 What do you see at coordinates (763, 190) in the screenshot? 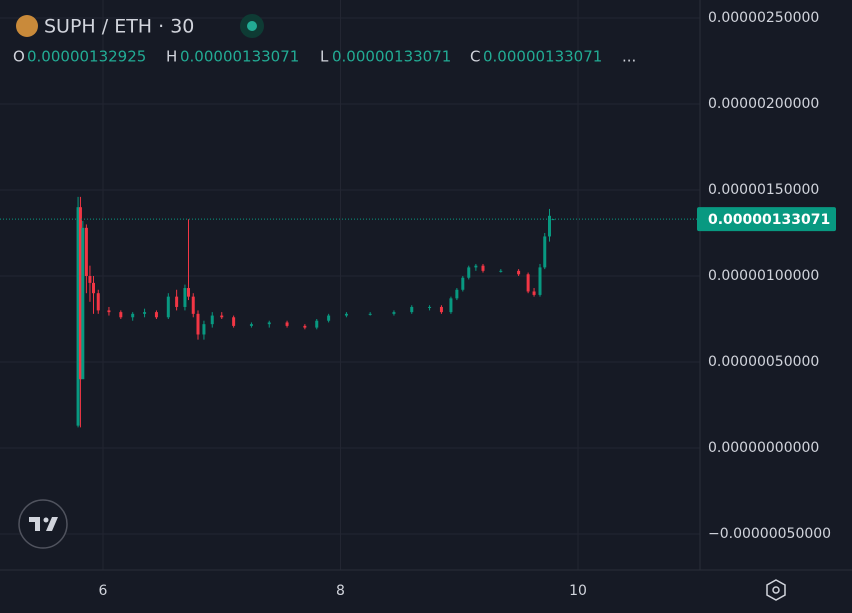
I see `y-tick-label: 0.00000150000` at bounding box center [763, 190].